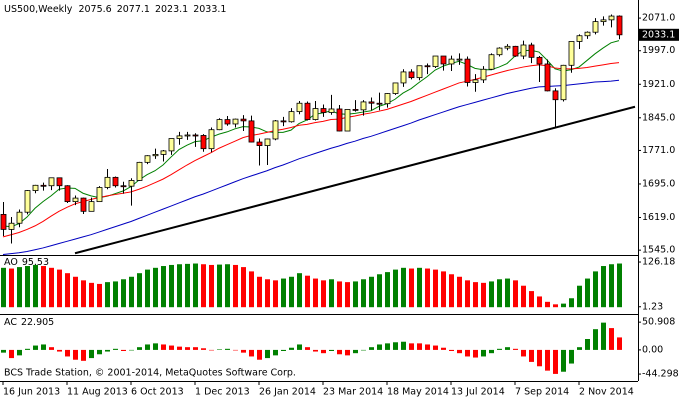 The width and height of the screenshot is (680, 400). Describe the element at coordinates (659, 34) in the screenshot. I see `price-box` at that location.